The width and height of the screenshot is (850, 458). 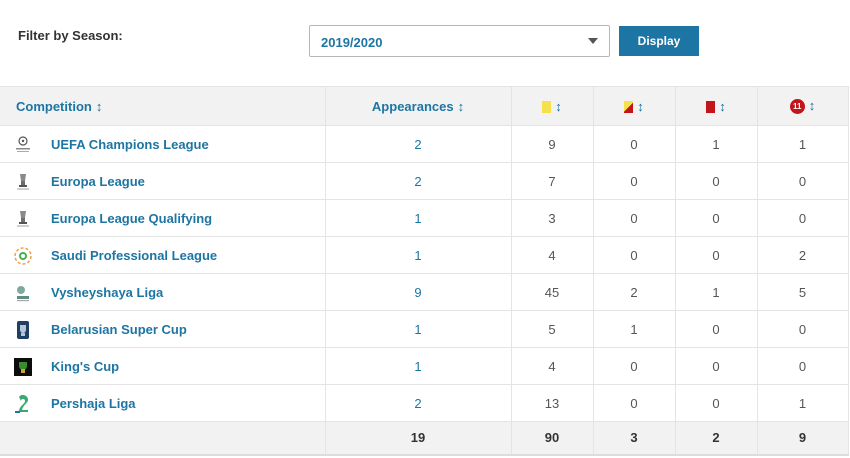 What do you see at coordinates (418, 292) in the screenshot?
I see `appearances-link: 9` at bounding box center [418, 292].